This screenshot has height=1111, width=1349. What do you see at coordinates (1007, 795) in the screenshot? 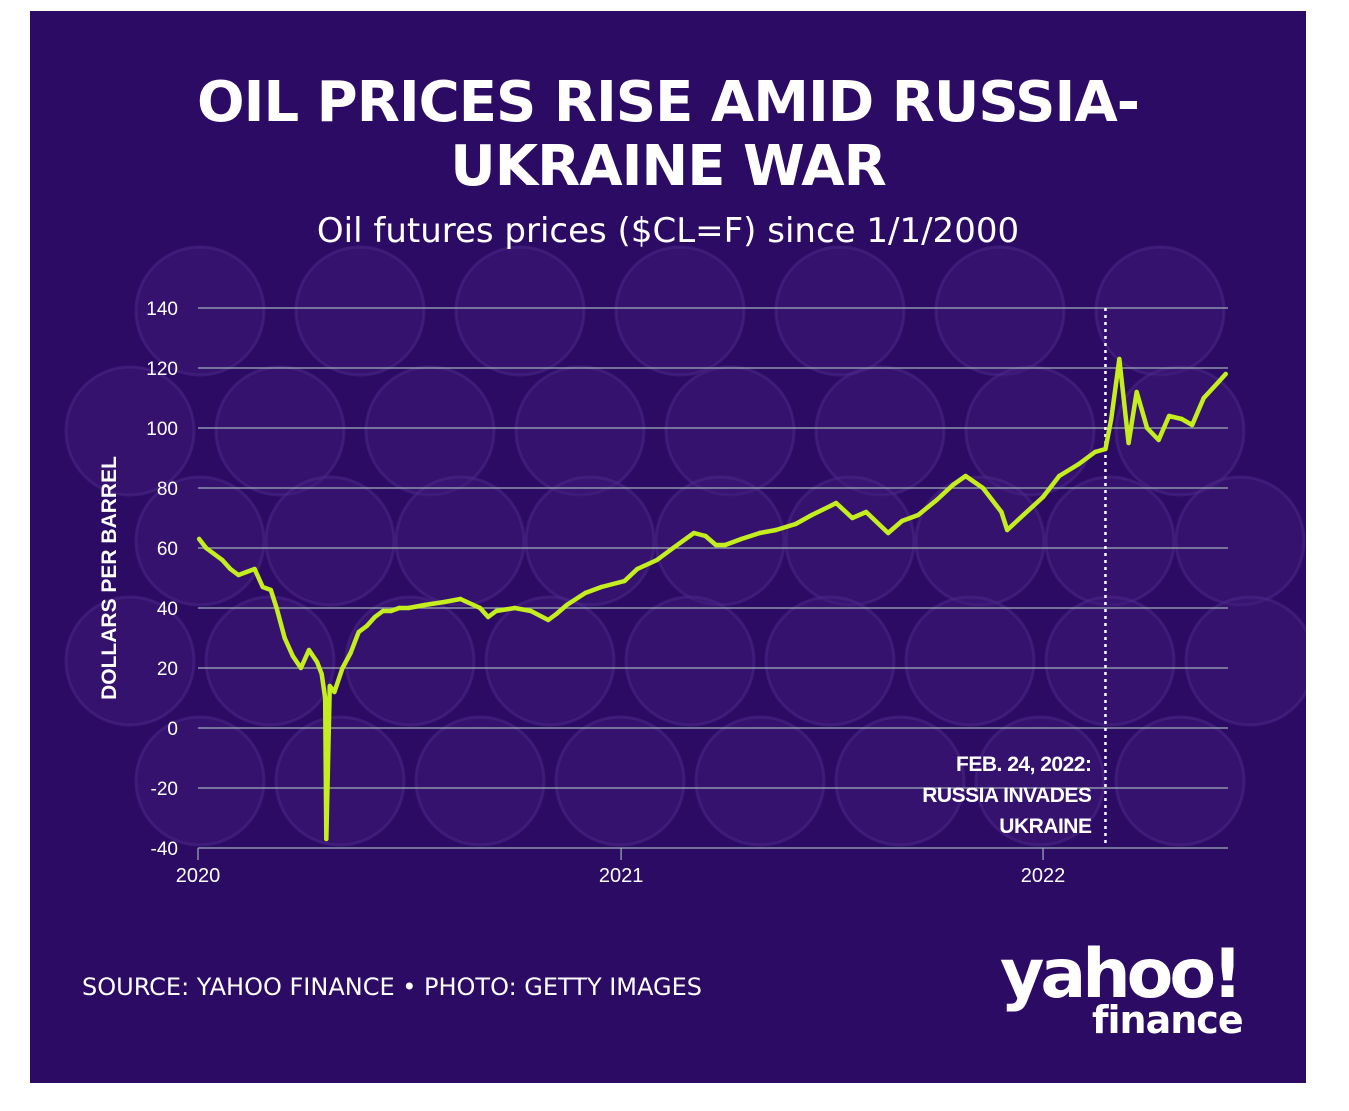
I see `event-annotation-text: RUSSIA INVADES` at bounding box center [1007, 795].